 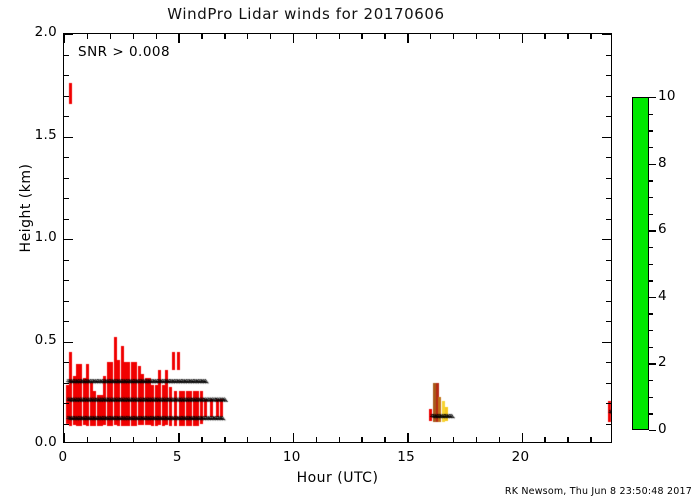 What do you see at coordinates (520, 457) in the screenshot?
I see `x-tick-label: 20` at bounding box center [520, 457].